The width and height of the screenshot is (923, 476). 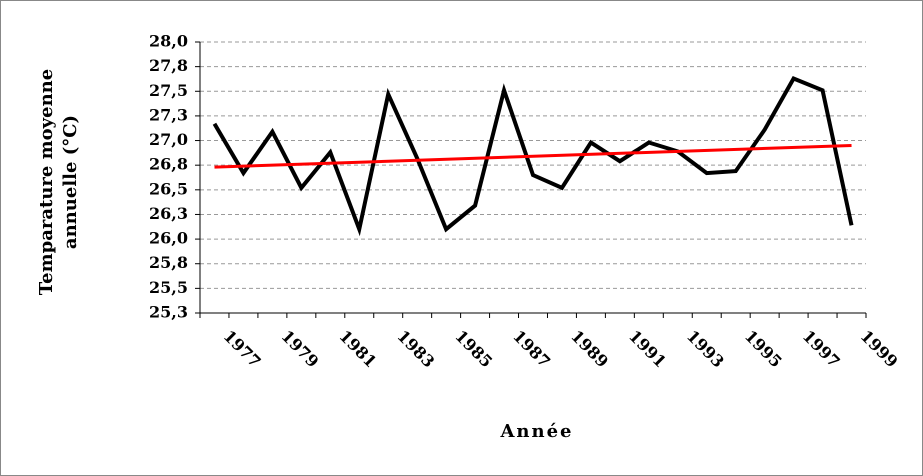 I want to click on y-tick-label: 25,8, so click(x=168, y=262).